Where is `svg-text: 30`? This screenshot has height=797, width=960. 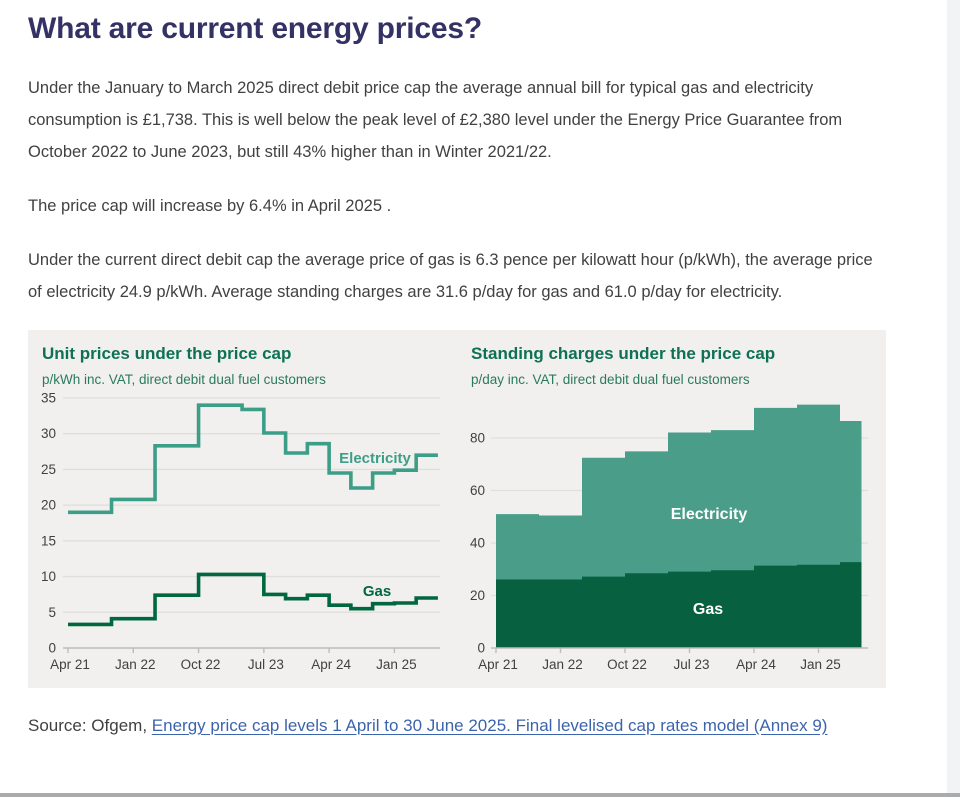 svg-text: 30 is located at coordinates (48, 433).